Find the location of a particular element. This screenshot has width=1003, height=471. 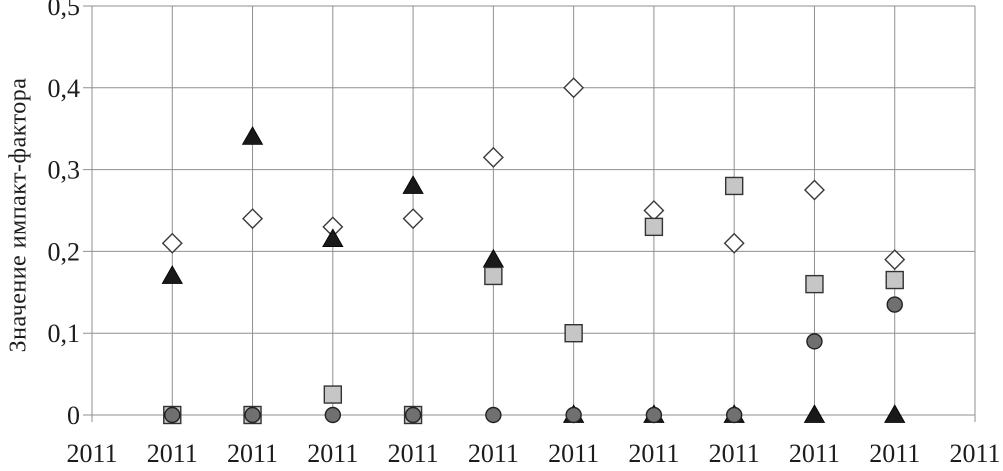

y-tick-label: 0 is located at coordinates (73, 415).